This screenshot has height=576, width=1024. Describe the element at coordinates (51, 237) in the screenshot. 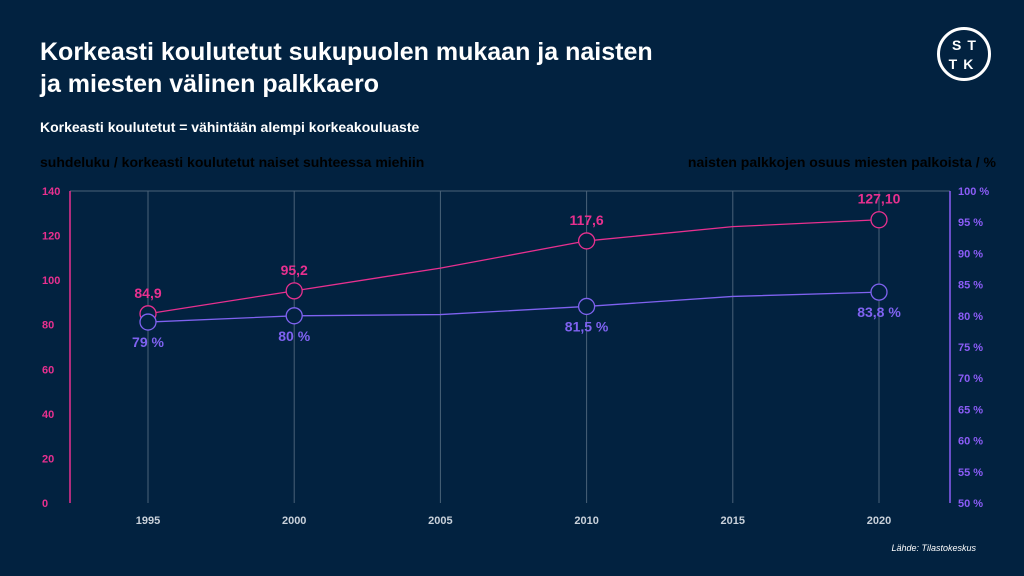

I see `left-tick-label: 120` at that location.